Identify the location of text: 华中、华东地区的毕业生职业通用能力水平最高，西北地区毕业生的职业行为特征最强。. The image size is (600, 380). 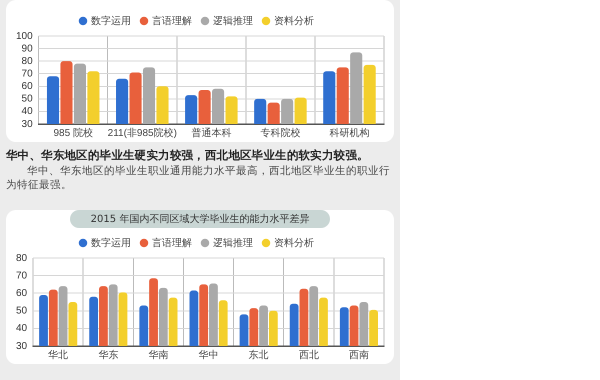
(198, 178).